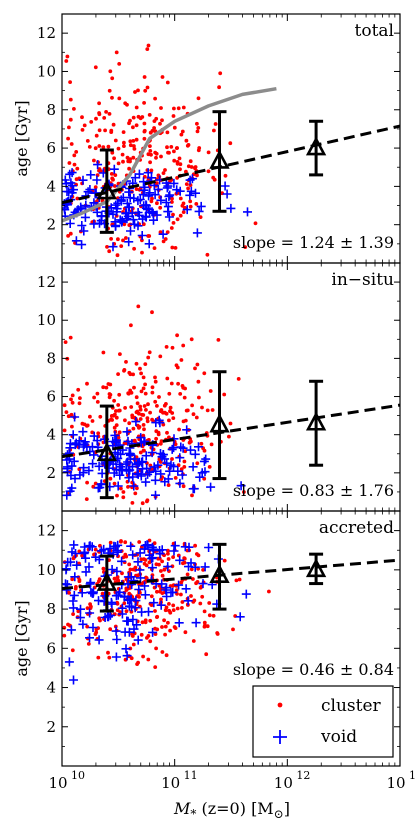 The height and width of the screenshot is (835, 415). I want to click on y-tick-label: 4, so click(51, 186).